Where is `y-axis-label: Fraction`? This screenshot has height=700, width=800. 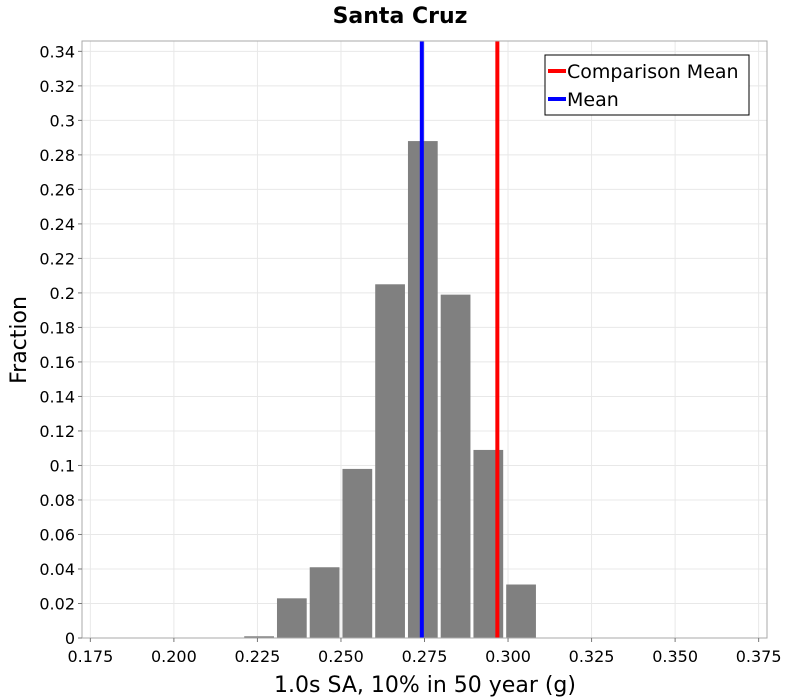
y-axis-label: Fraction is located at coordinates (19, 340).